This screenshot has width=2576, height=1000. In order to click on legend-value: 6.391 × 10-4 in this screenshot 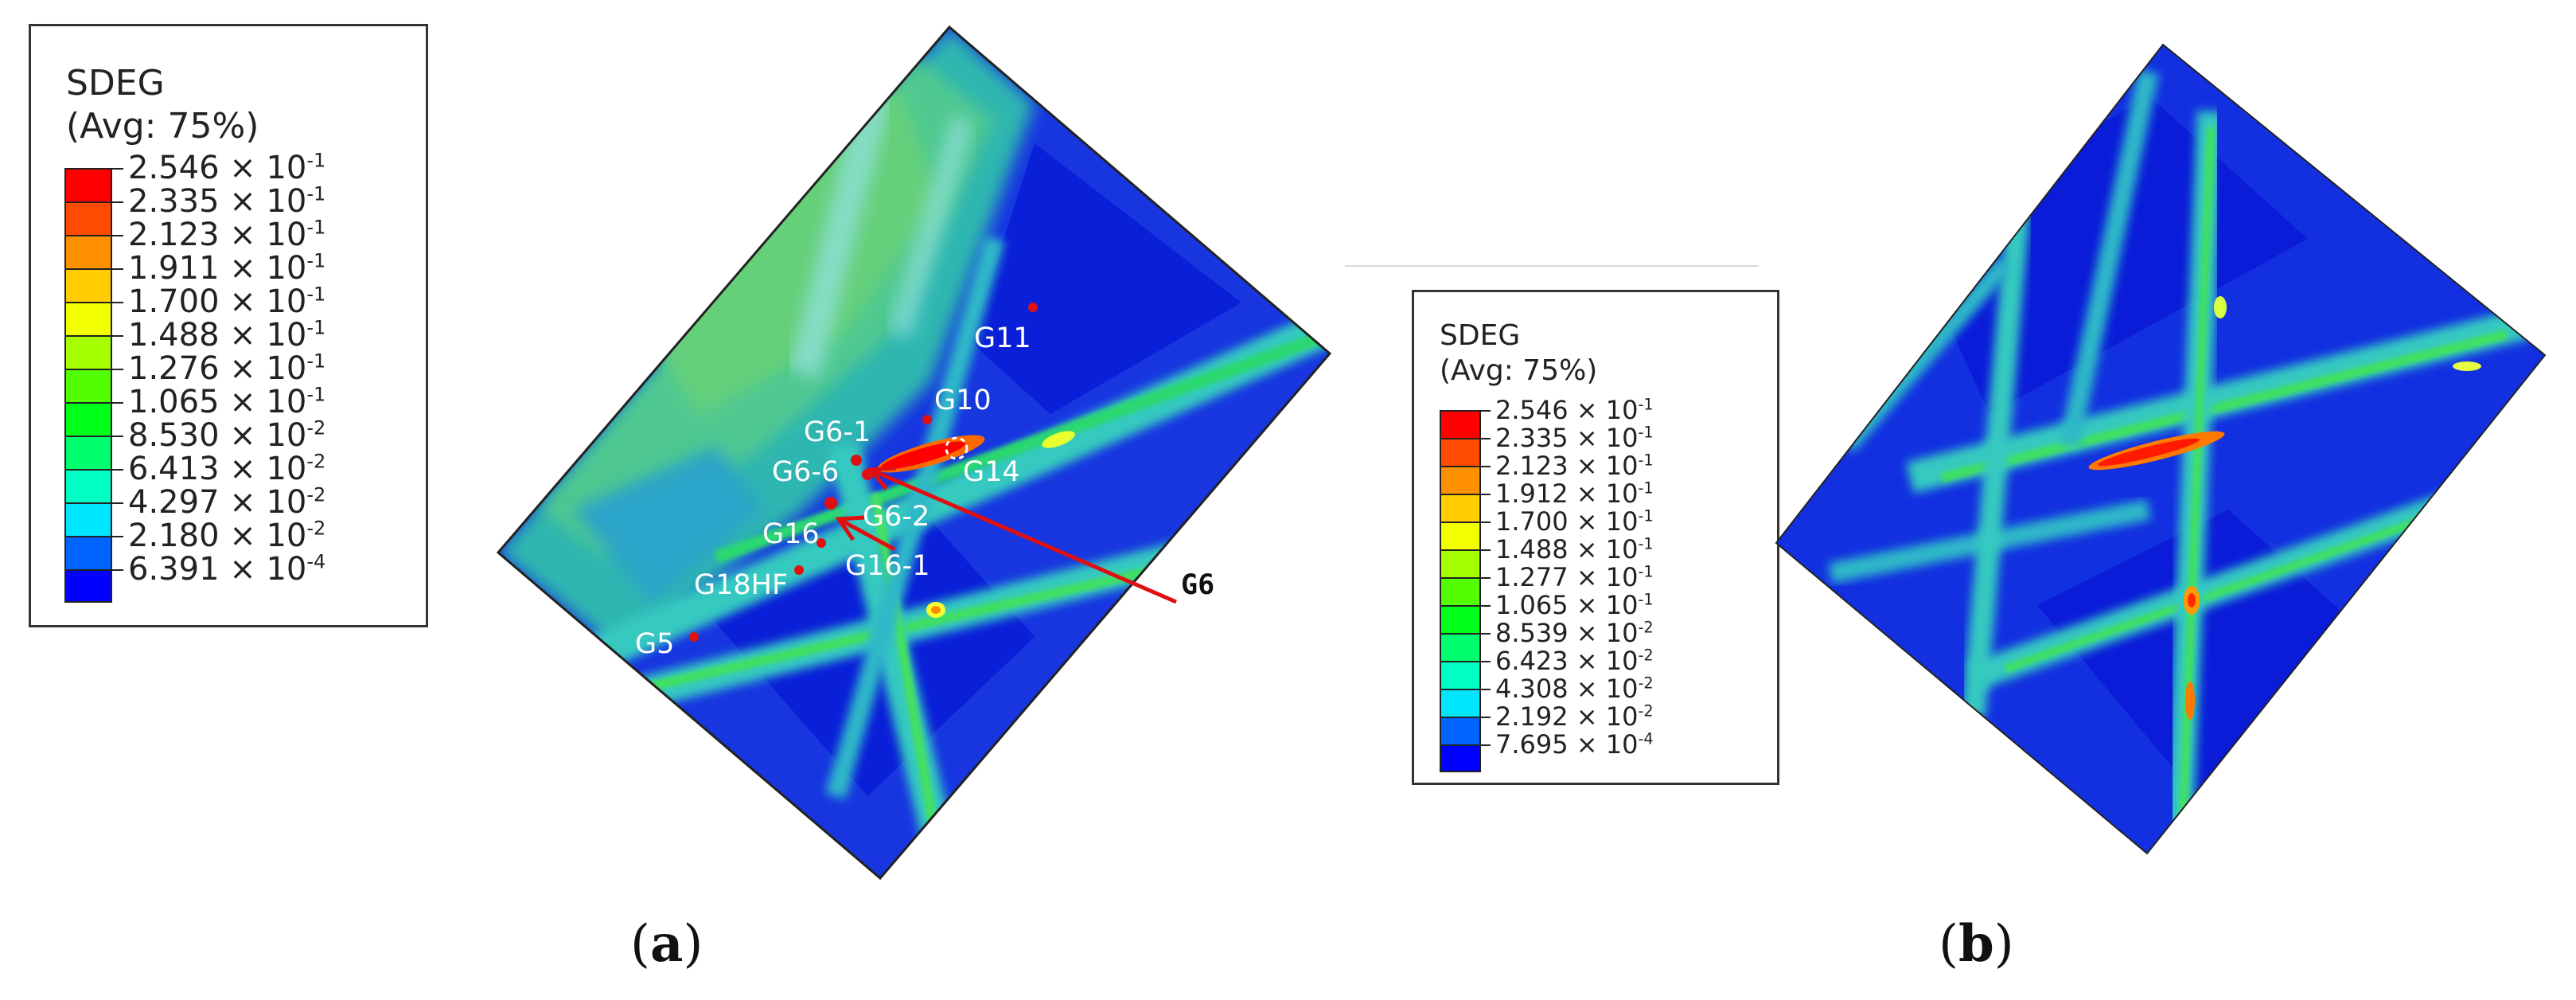, I will do `click(227, 569)`.